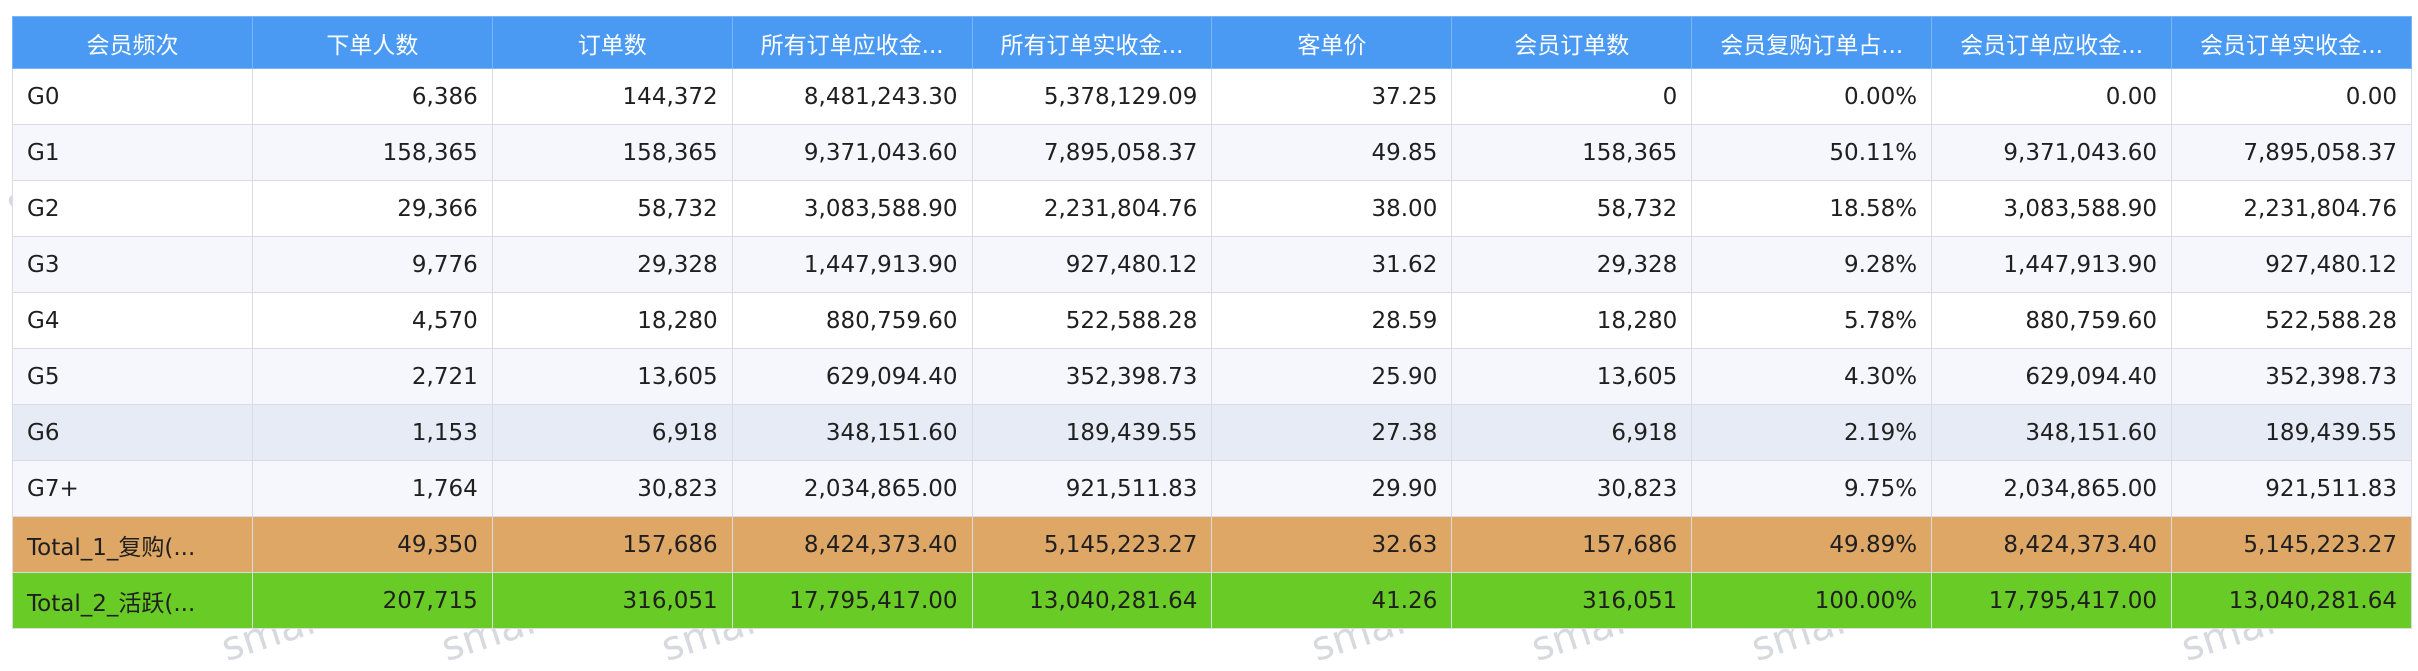  I want to click on table-cell: 1,153, so click(372, 432).